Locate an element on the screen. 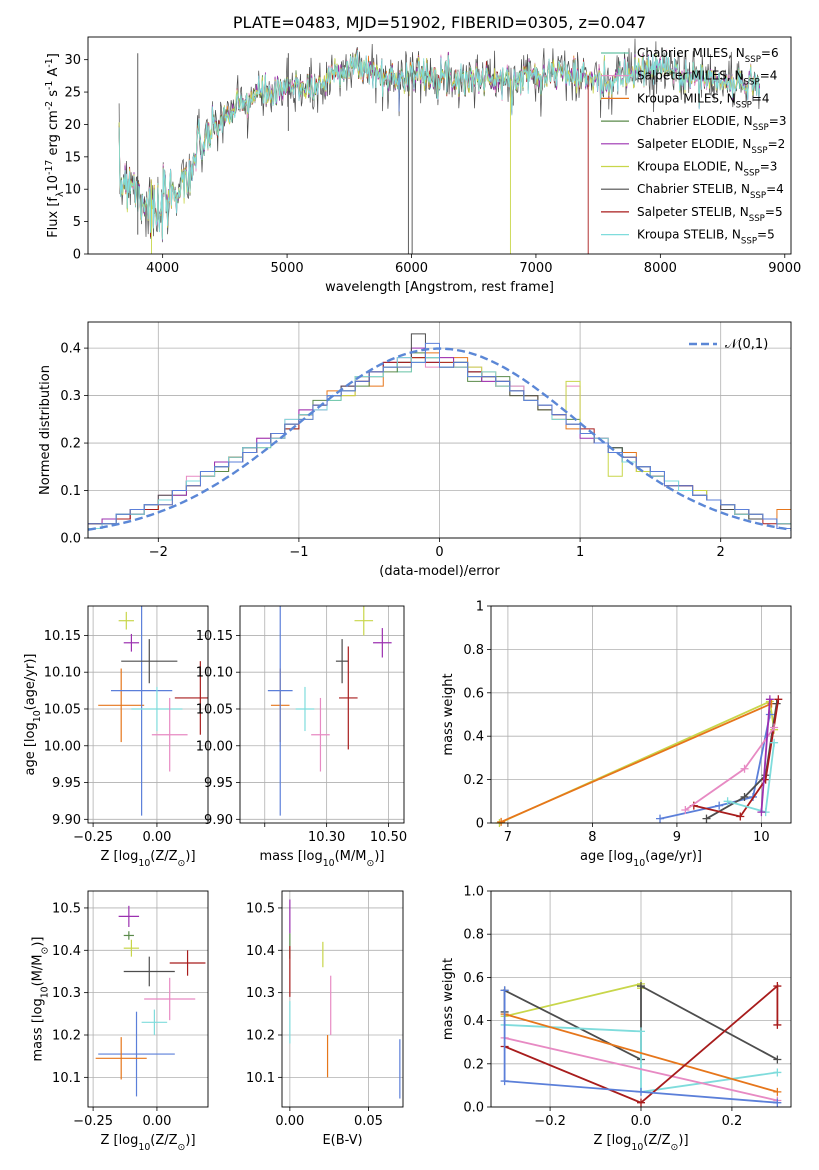 The width and height of the screenshot is (819, 1170). legend-label: Kroupa MILES, NSSP=4 is located at coordinates (703, 100).